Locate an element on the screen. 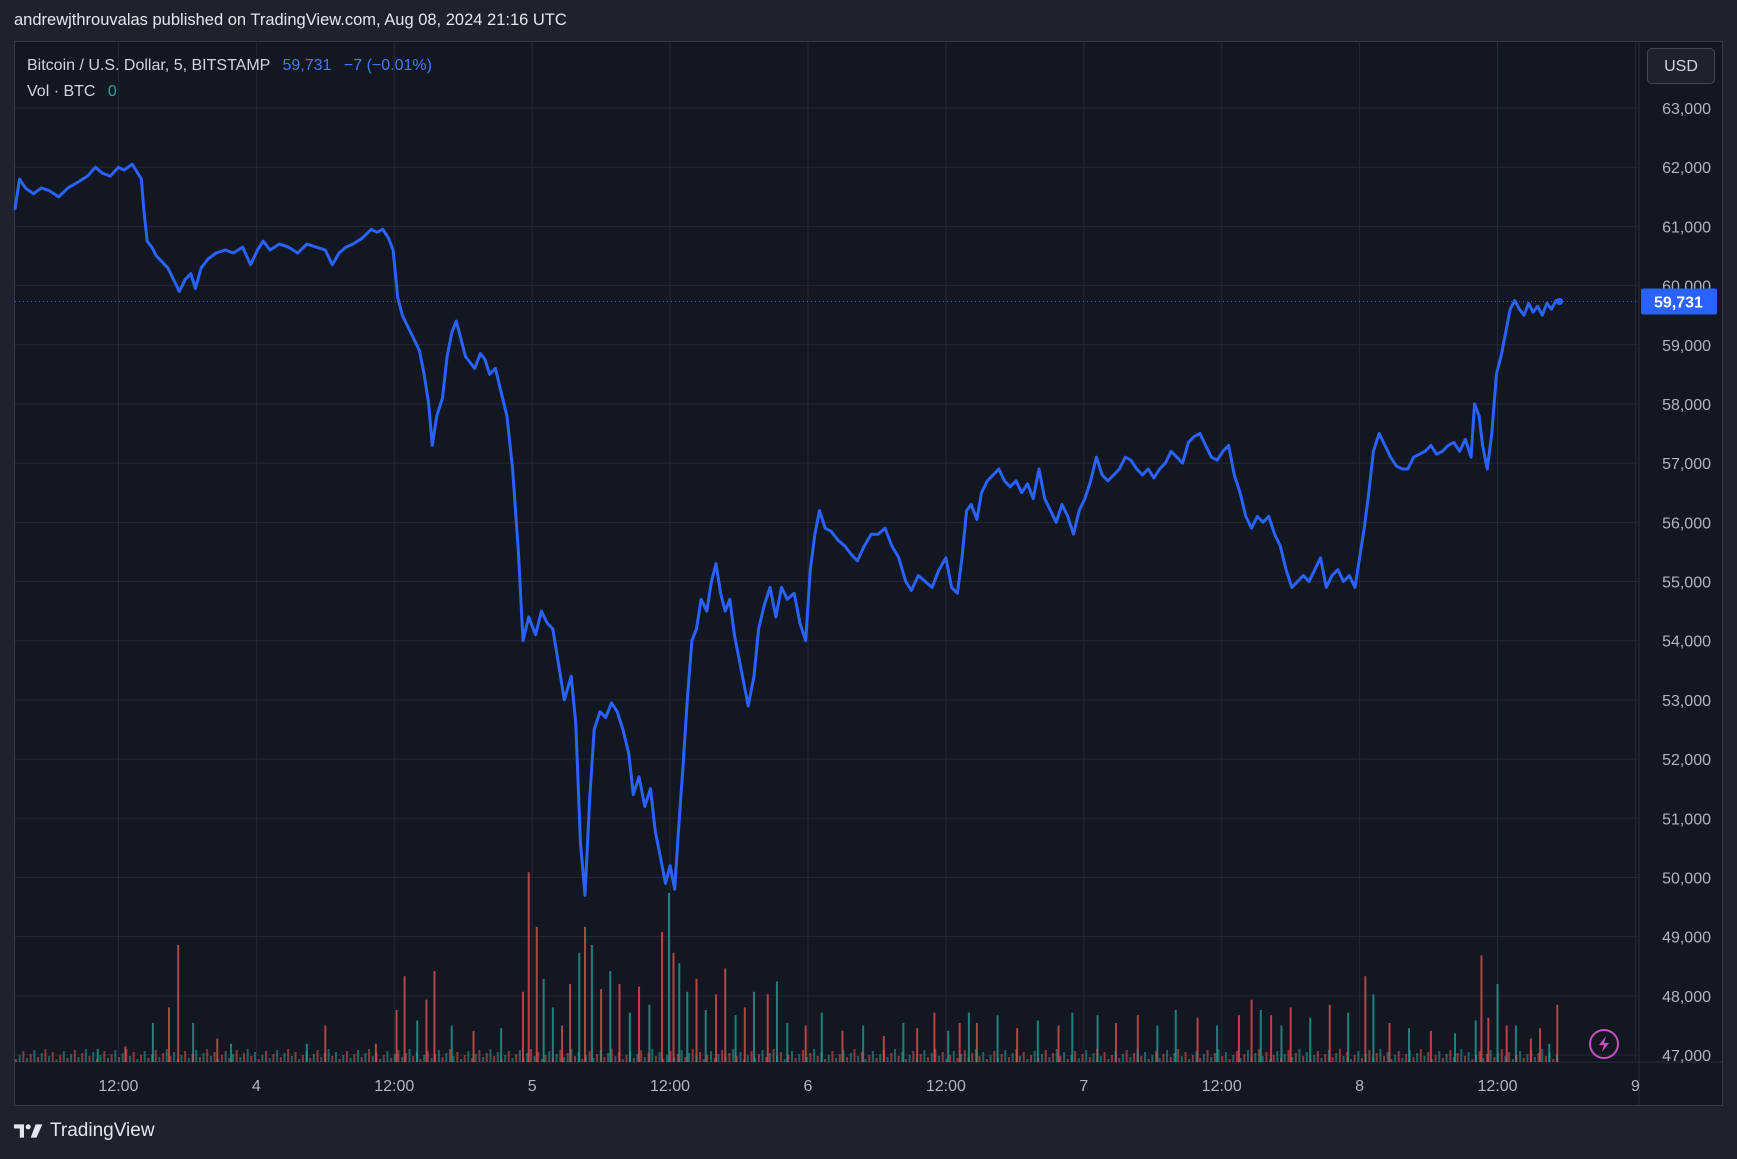 The image size is (1737, 1159). y-tick-label: 54,000 is located at coordinates (1686, 642).